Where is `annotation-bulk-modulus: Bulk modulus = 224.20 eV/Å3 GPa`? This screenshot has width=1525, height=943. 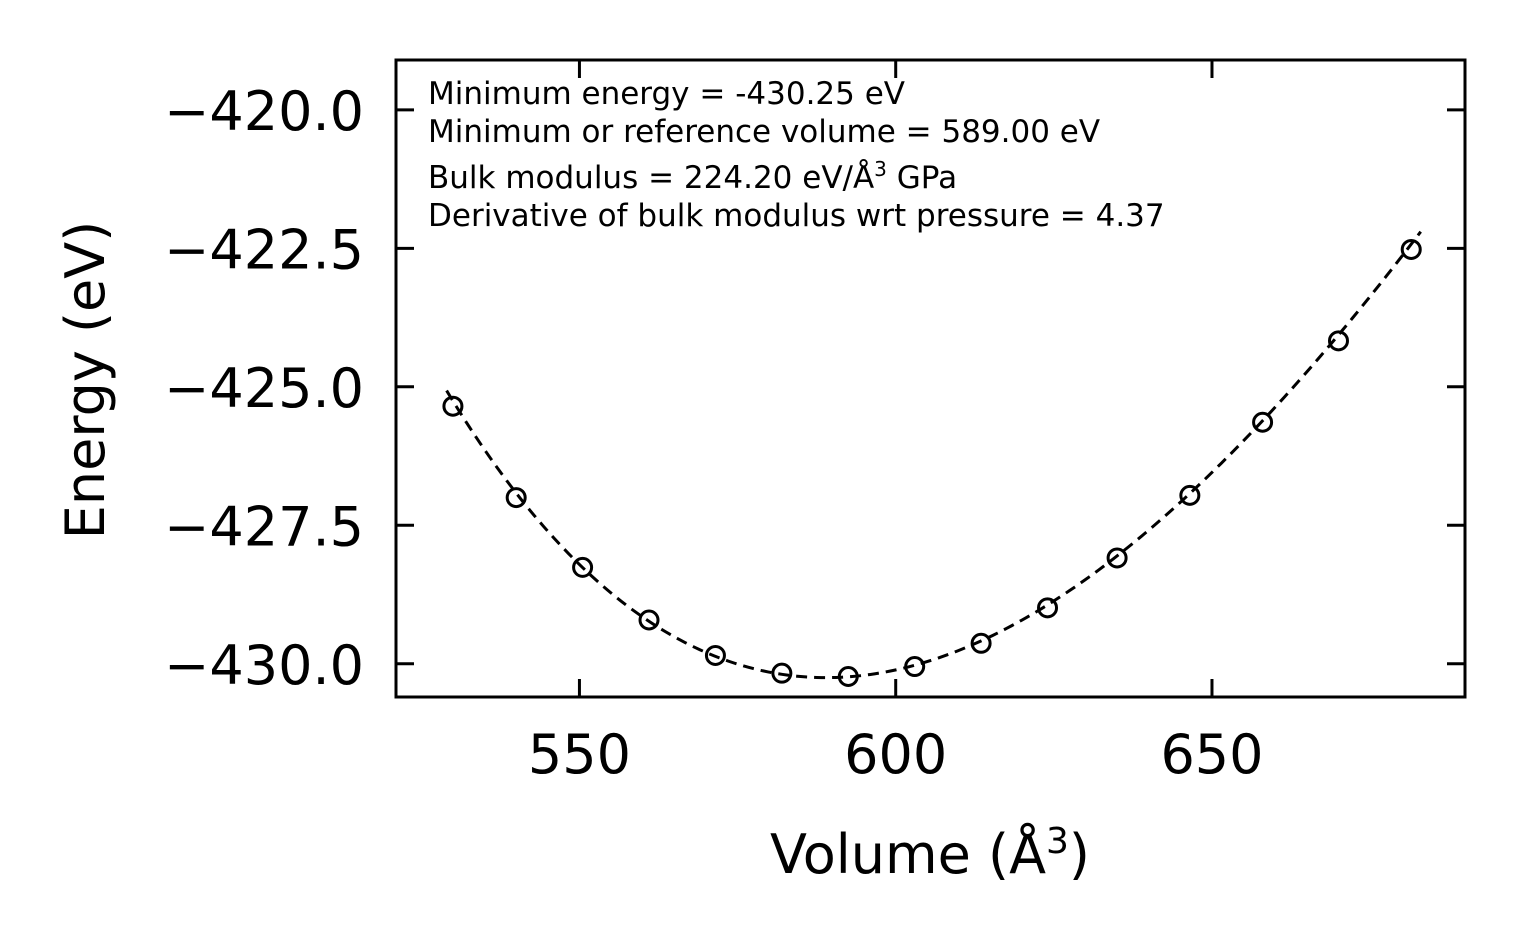 annotation-bulk-modulus: Bulk modulus = 224.20 eV/Å3 GPa is located at coordinates (692, 176).